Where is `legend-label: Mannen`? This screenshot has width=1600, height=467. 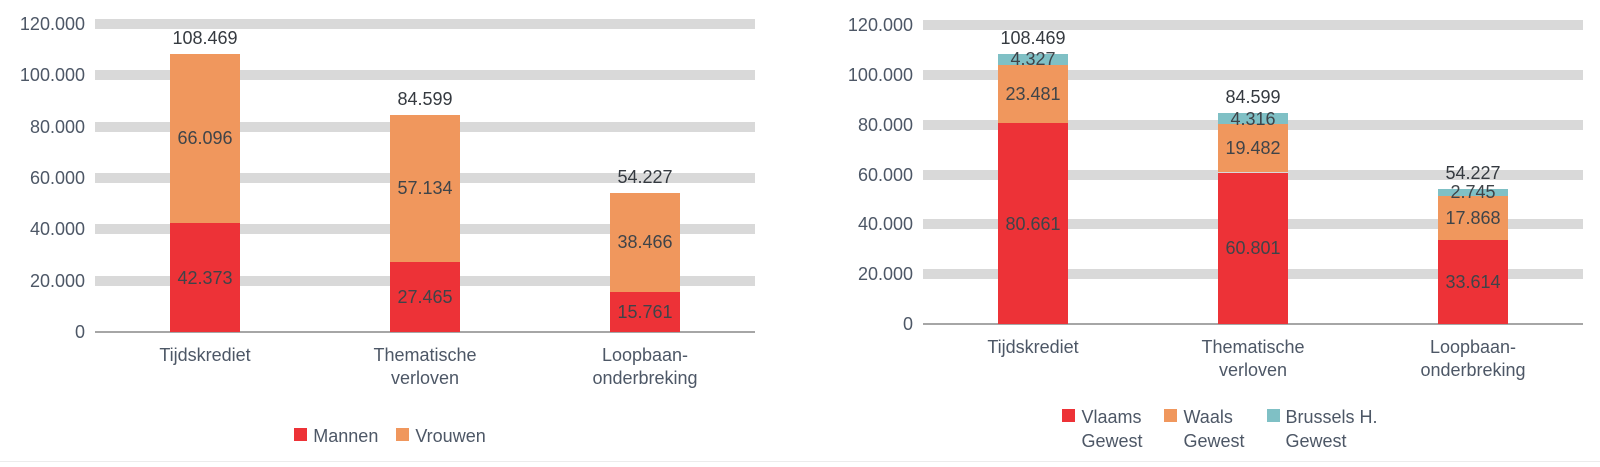
legend-label: Mannen is located at coordinates (346, 436).